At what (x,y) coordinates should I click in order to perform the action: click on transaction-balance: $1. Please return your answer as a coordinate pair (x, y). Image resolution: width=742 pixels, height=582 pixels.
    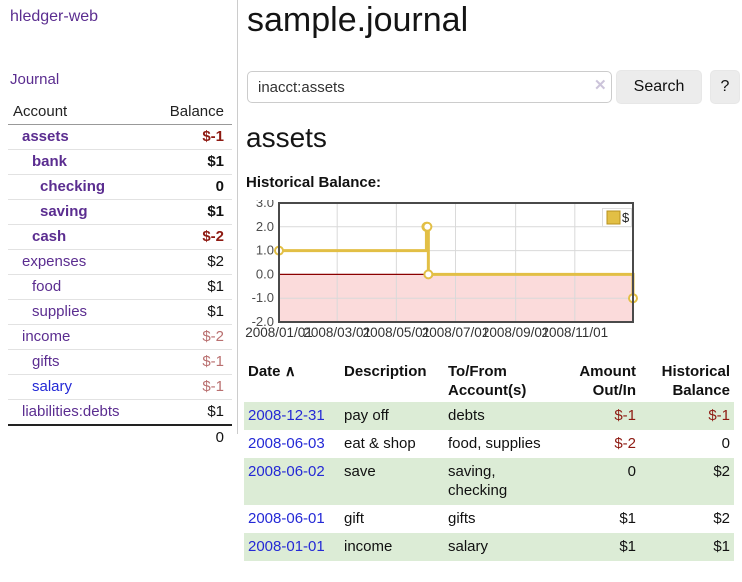
    Looking at the image, I should click on (721, 546).